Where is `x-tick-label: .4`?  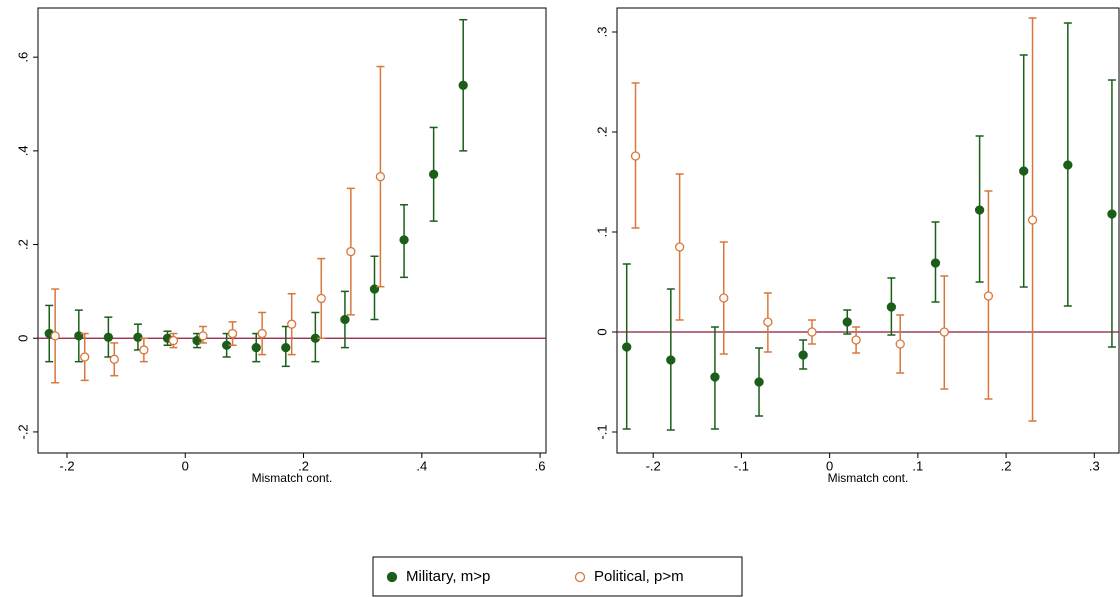 x-tick-label: .4 is located at coordinates (421, 465).